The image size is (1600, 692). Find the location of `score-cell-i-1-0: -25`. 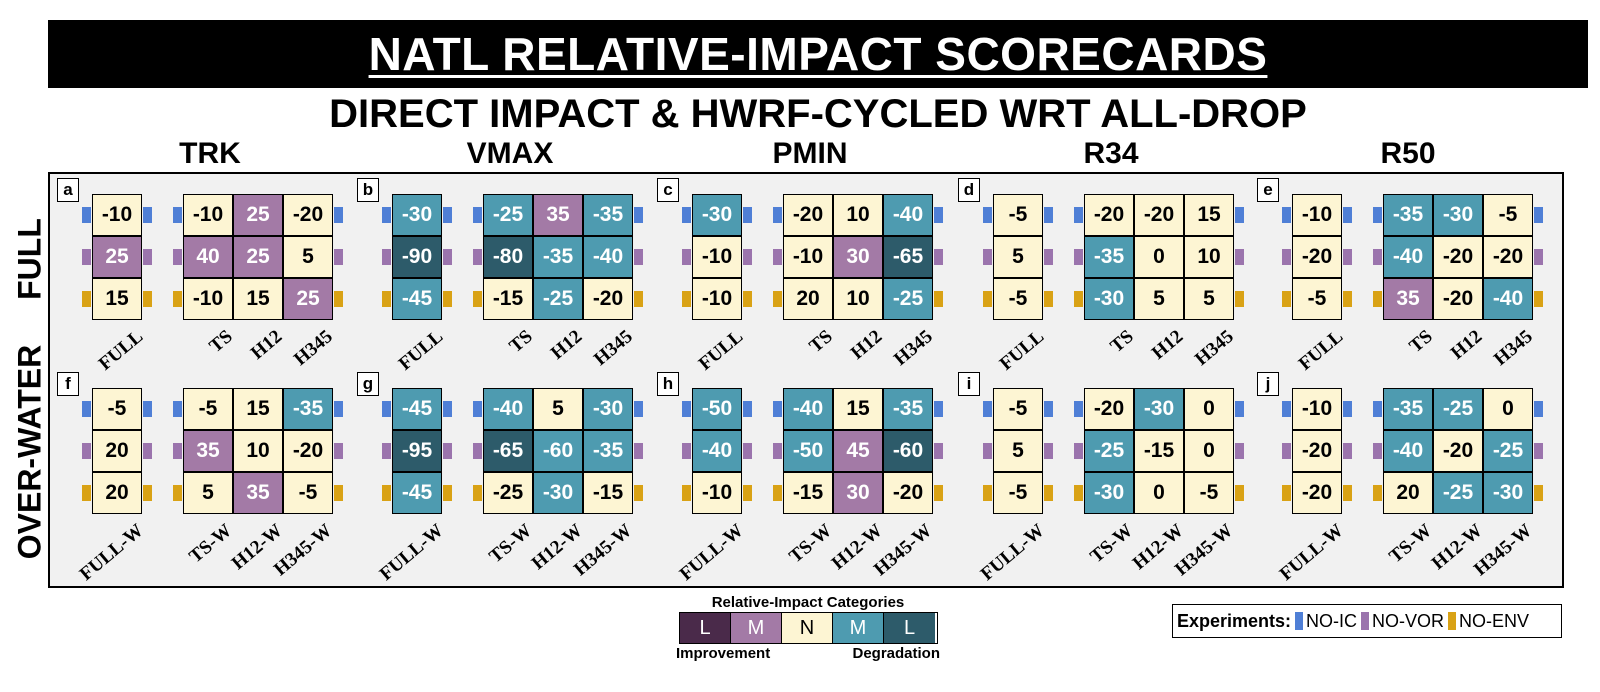

score-cell-i-1-0: -25 is located at coordinates (1109, 451).